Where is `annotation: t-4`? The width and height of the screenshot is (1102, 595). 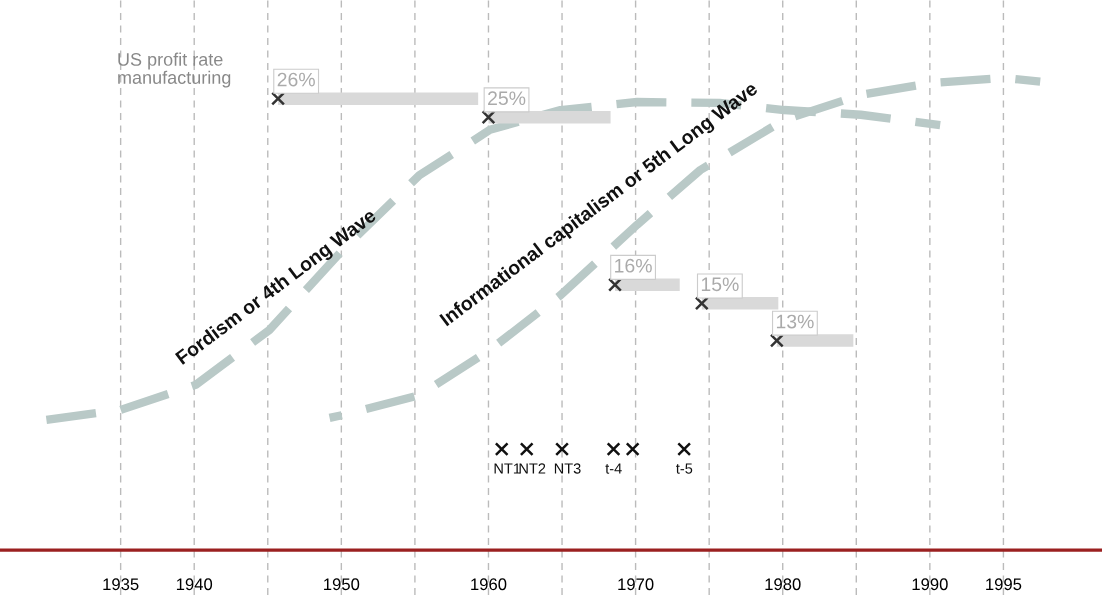 annotation: t-4 is located at coordinates (613, 468).